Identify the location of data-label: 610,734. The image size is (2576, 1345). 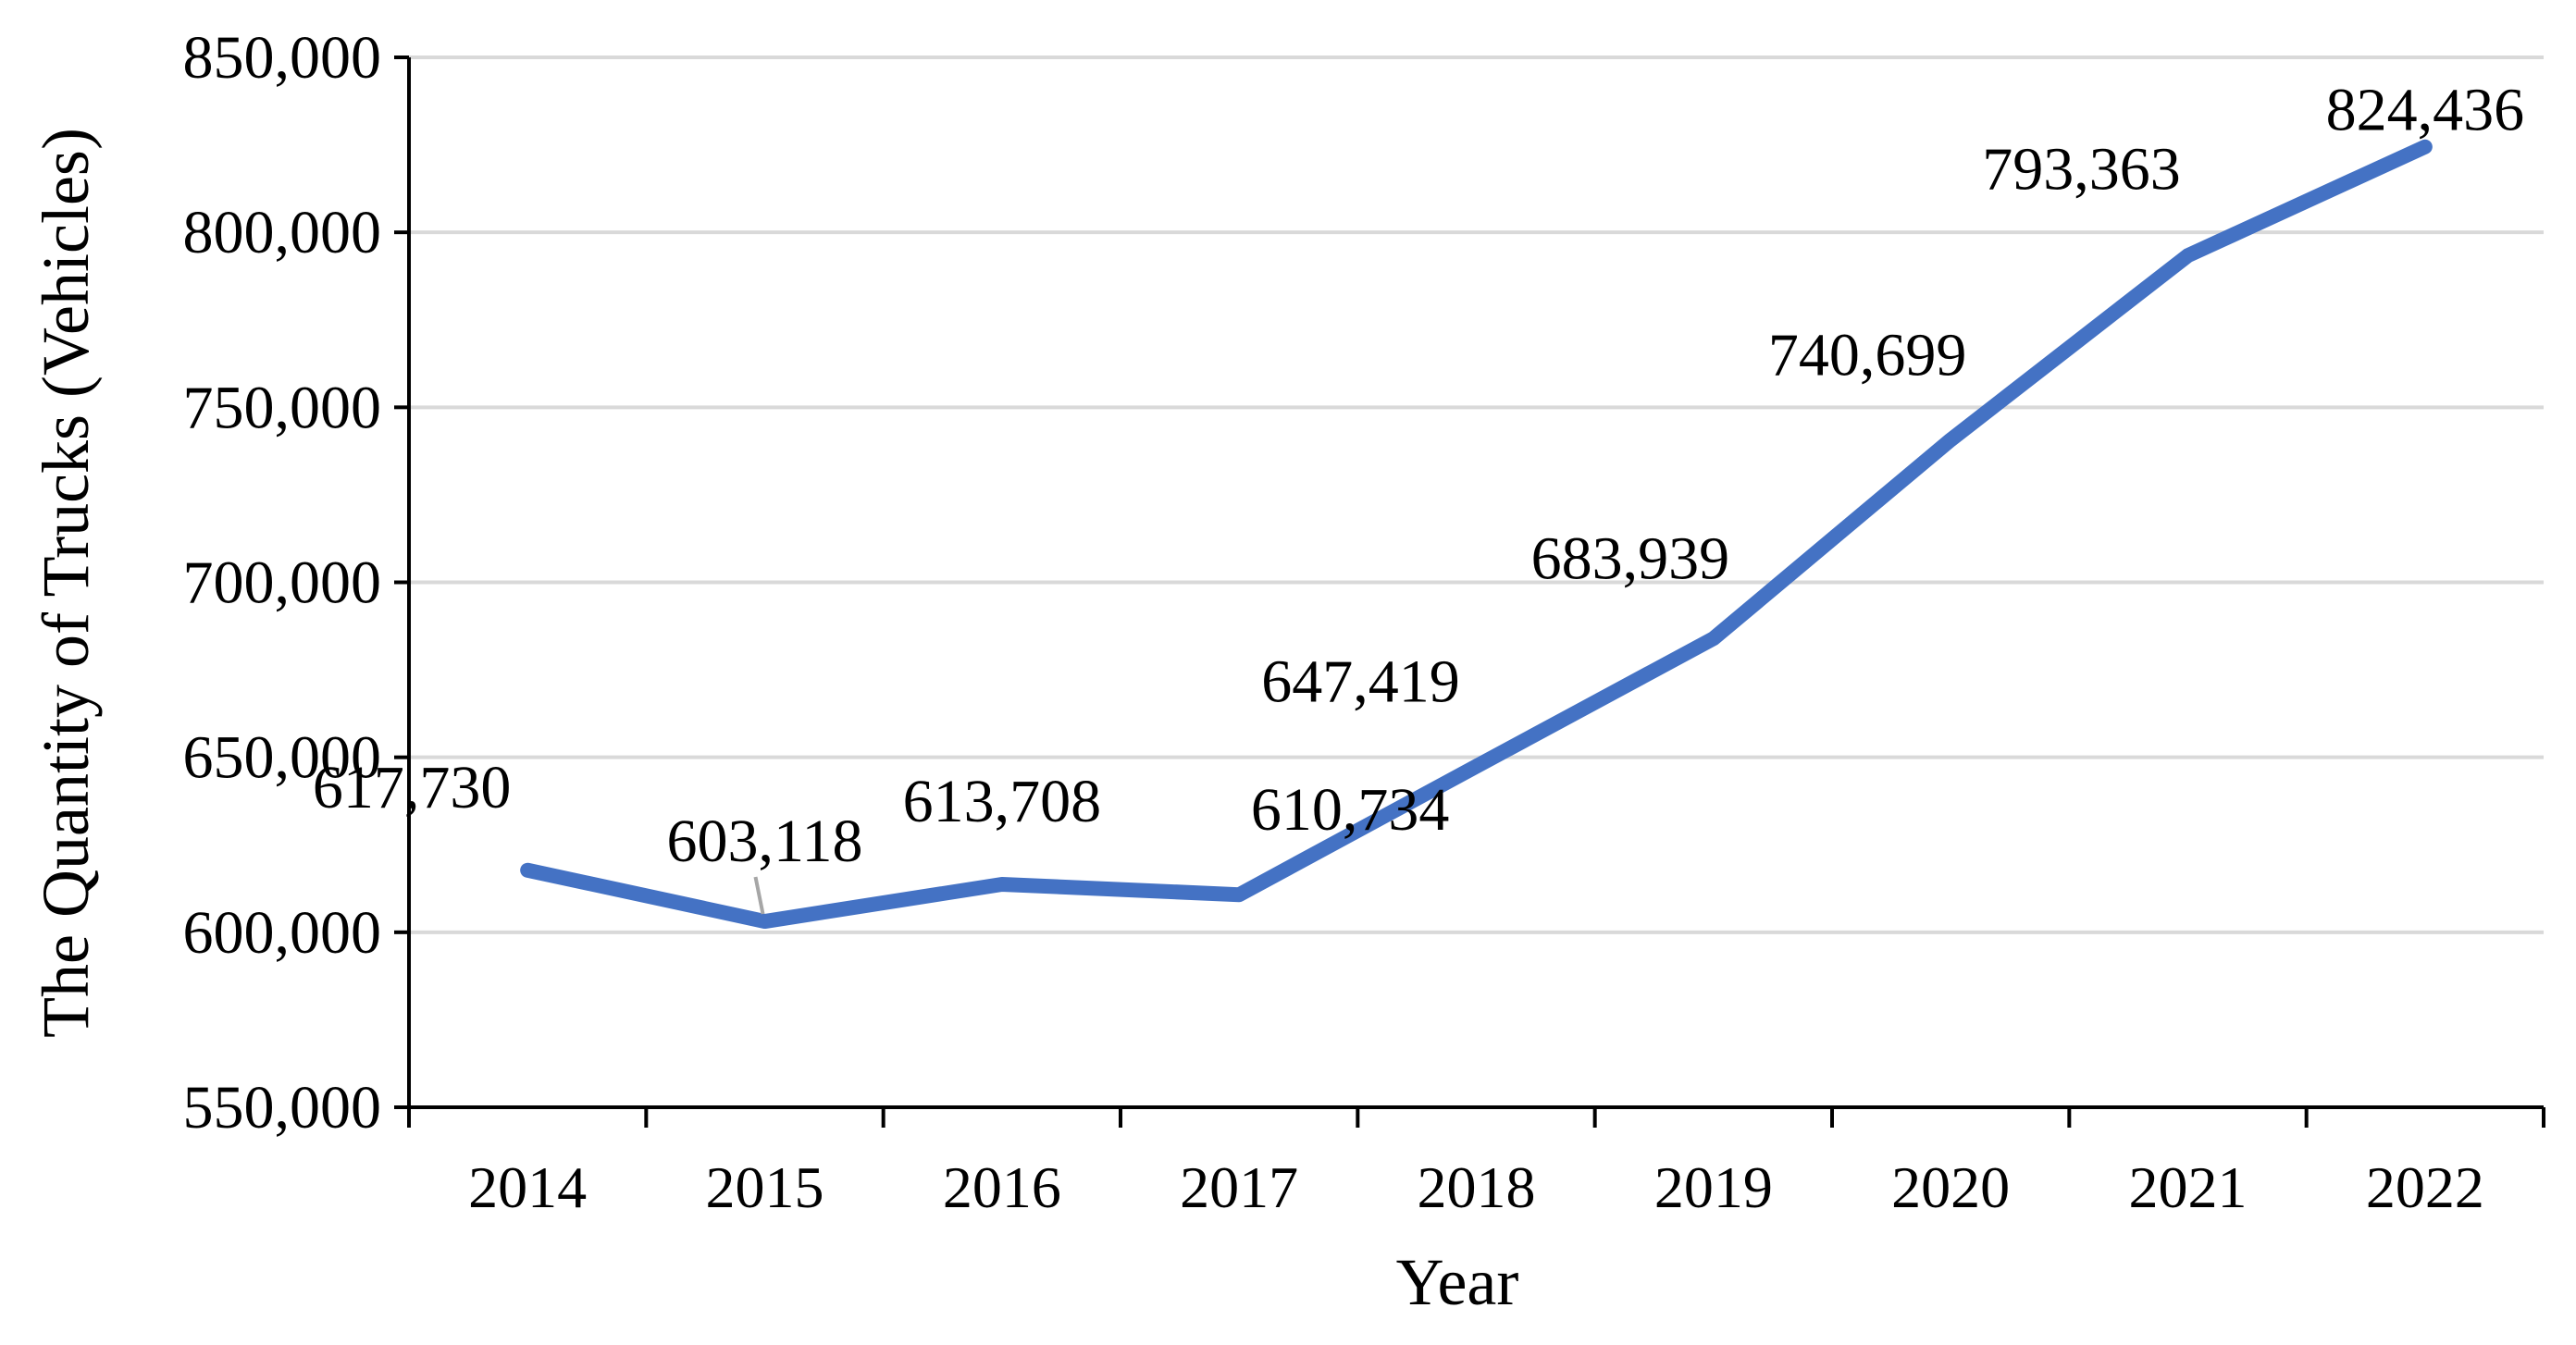
(1350, 810).